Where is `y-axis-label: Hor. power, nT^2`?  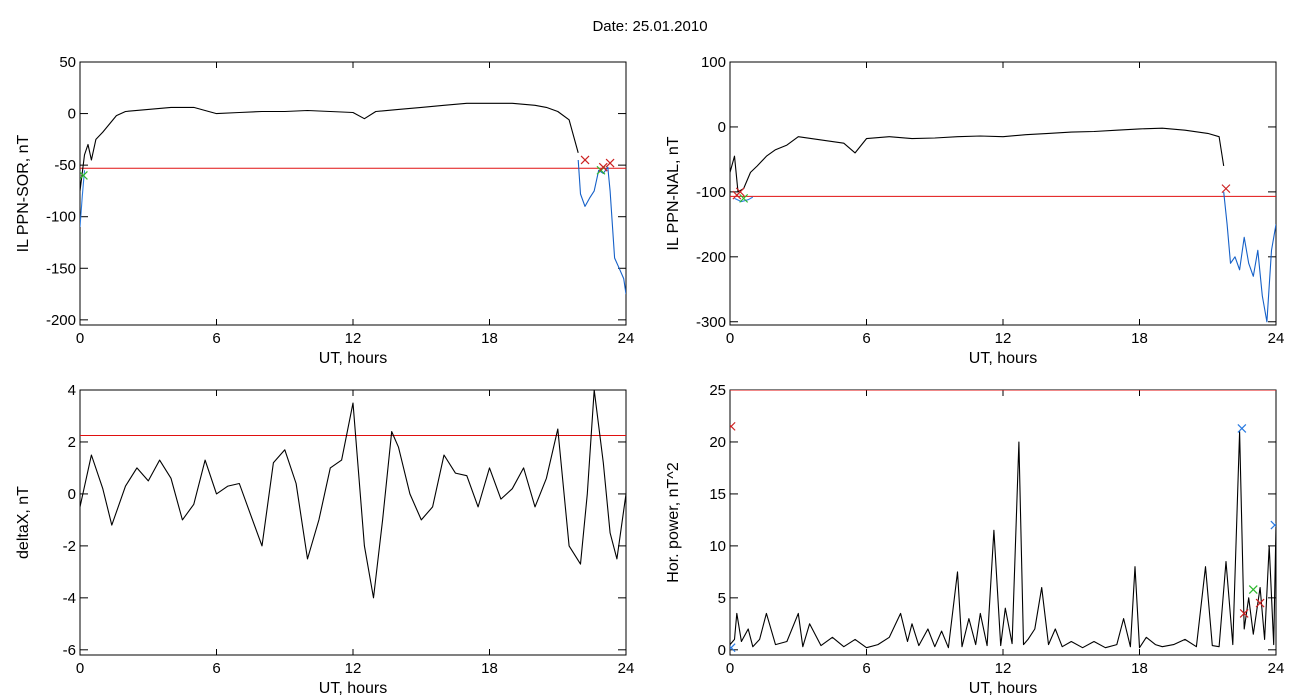 y-axis-label: Hor. power, nT^2 is located at coordinates (673, 522).